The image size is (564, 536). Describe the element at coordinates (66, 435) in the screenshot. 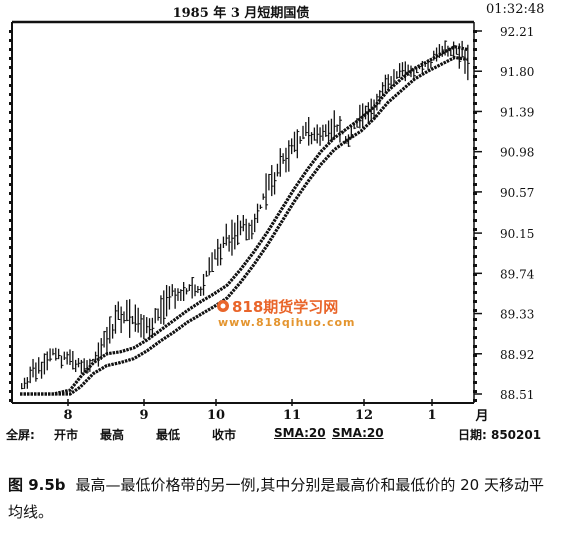

I see `open-label: 开市` at that location.